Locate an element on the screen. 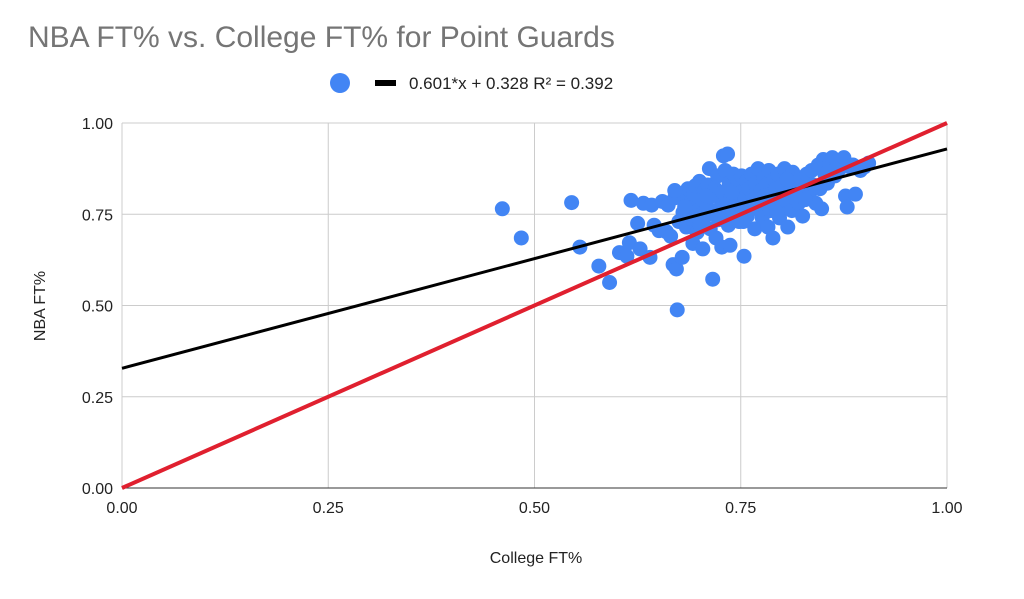  x-tick-label: 1.00 is located at coordinates (946, 508).